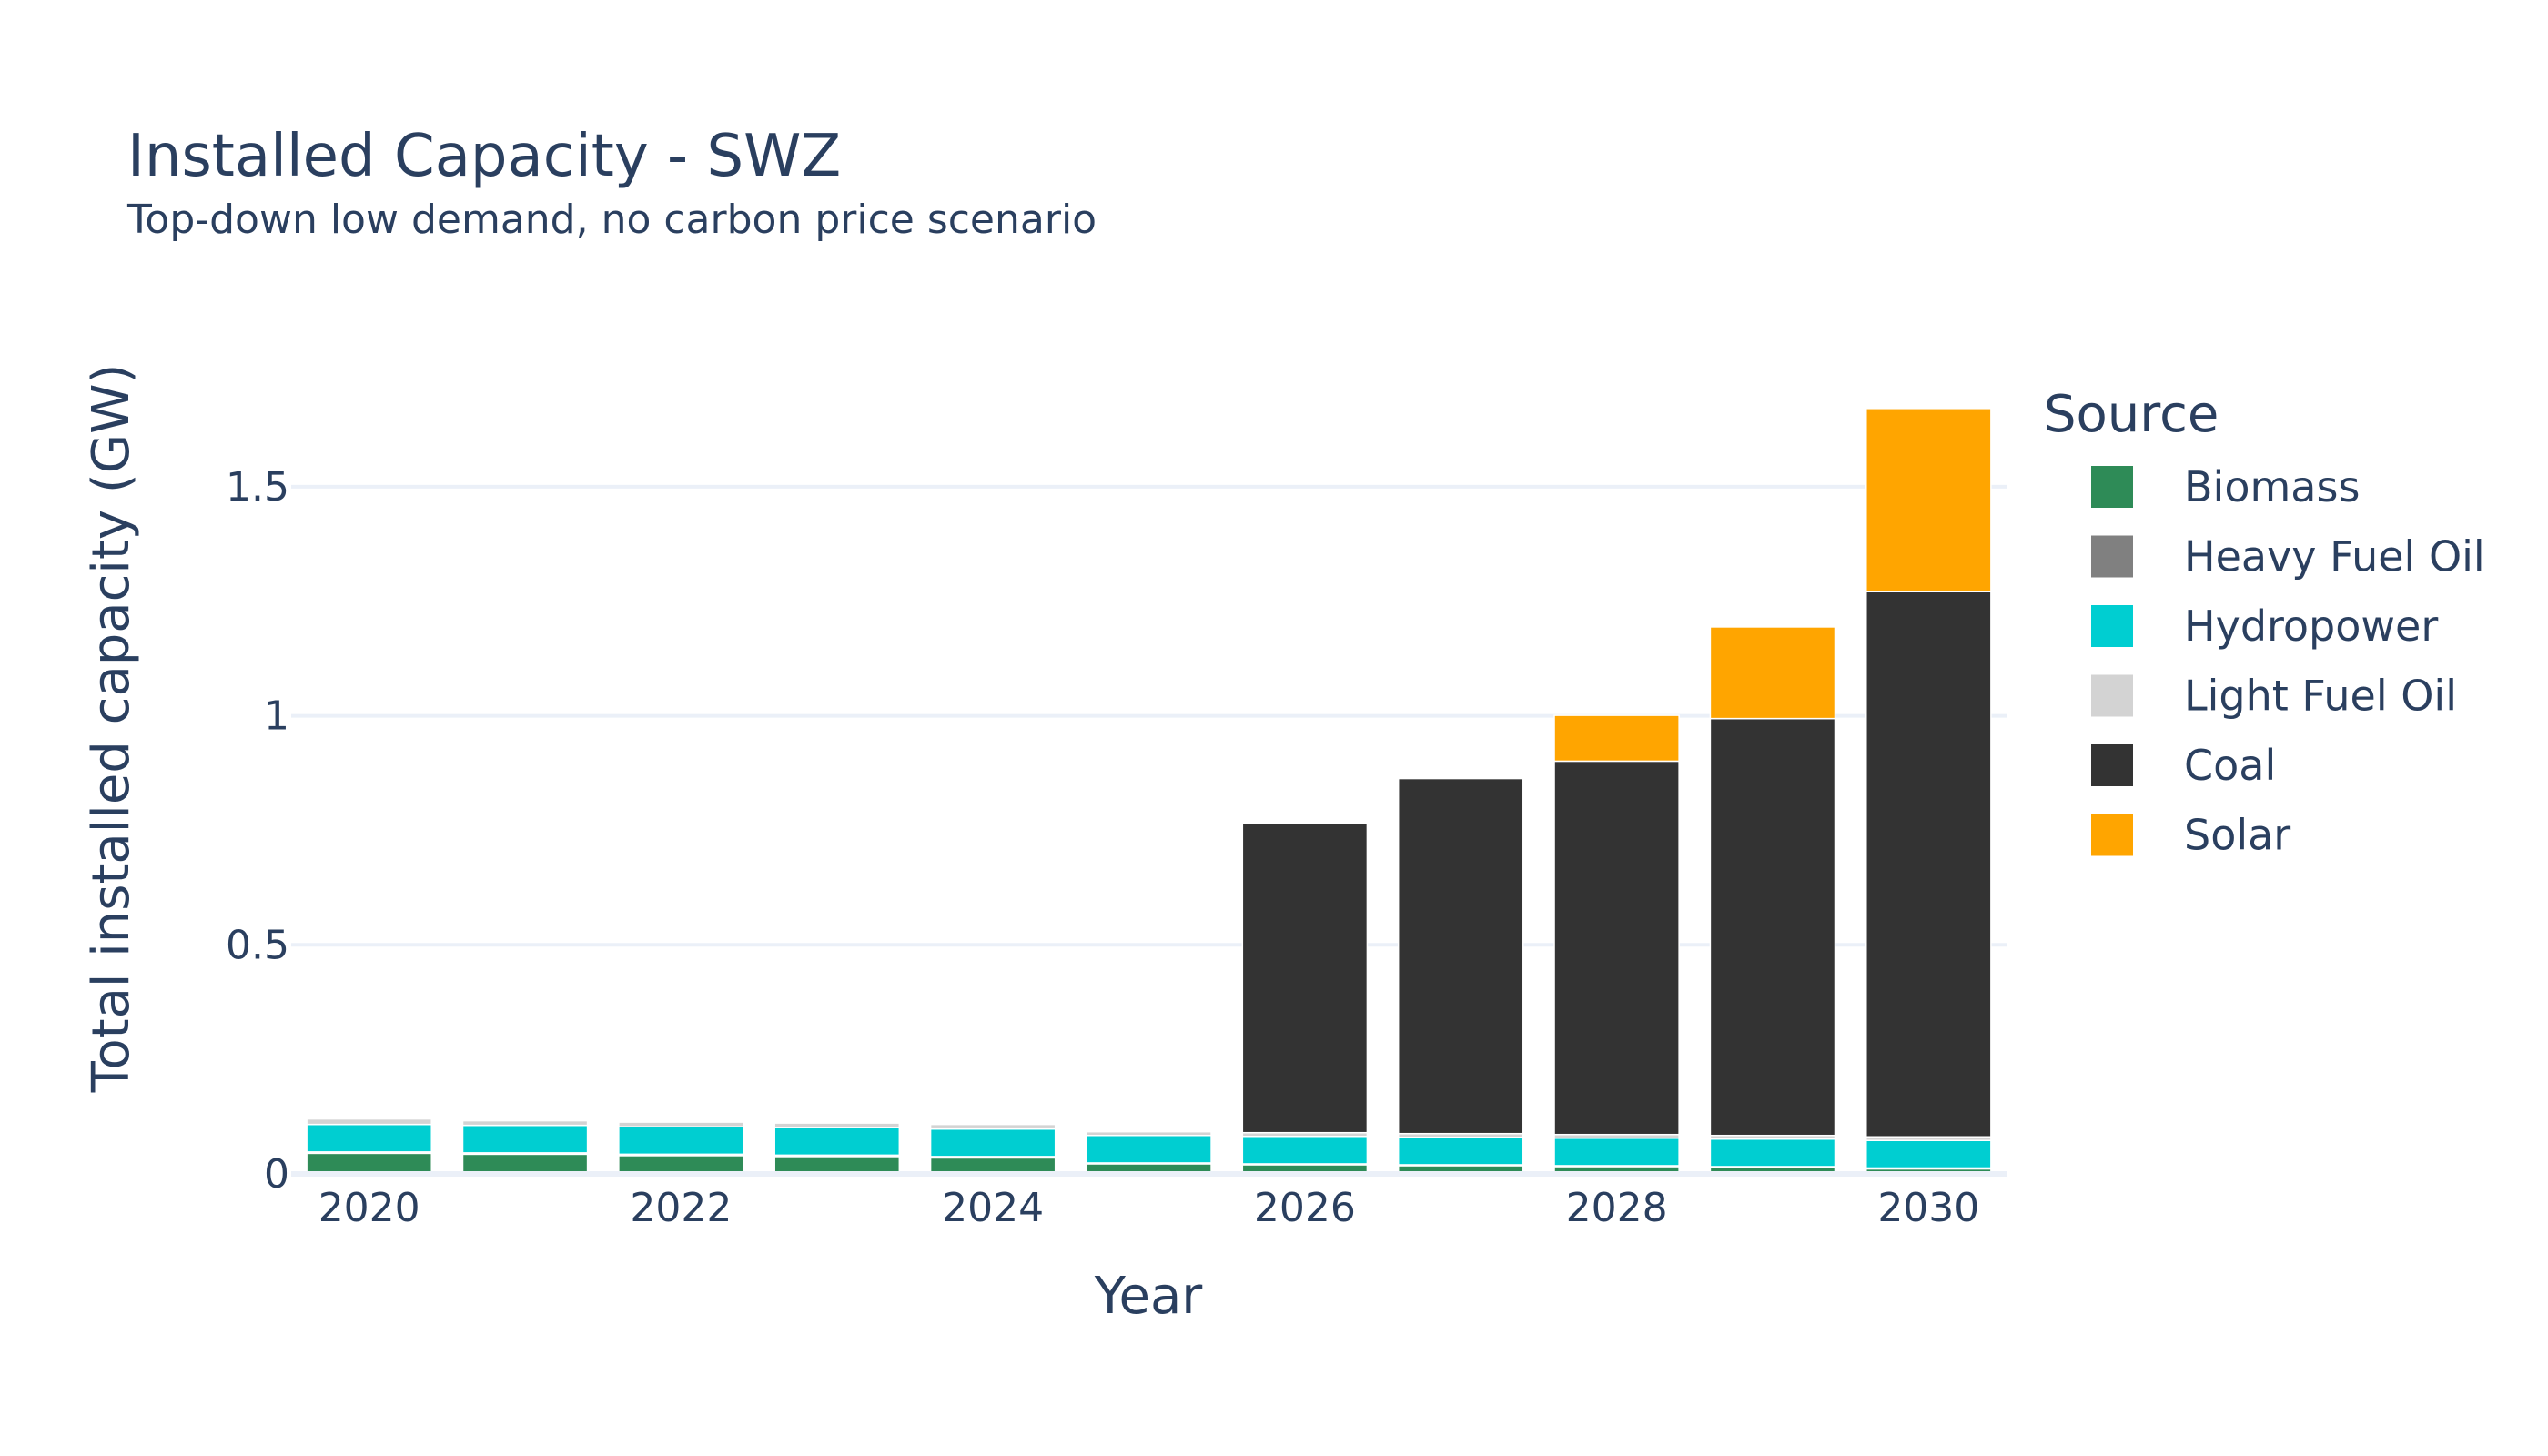  Describe the element at coordinates (369, 1164) in the screenshot. I see `bar-biomass-2020` at that location.